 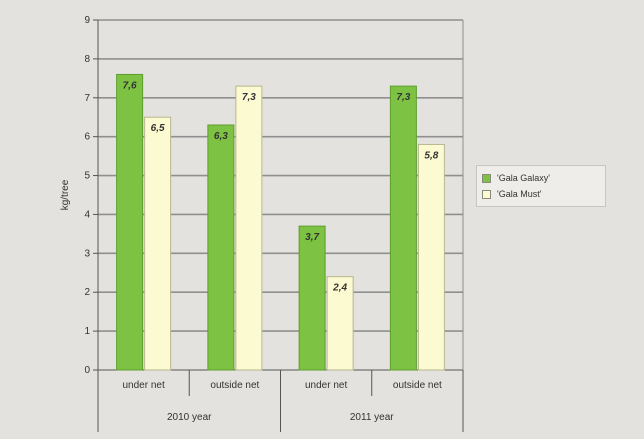 What do you see at coordinates (339, 288) in the screenshot?
I see `data-label-series-2: 2,4` at bounding box center [339, 288].